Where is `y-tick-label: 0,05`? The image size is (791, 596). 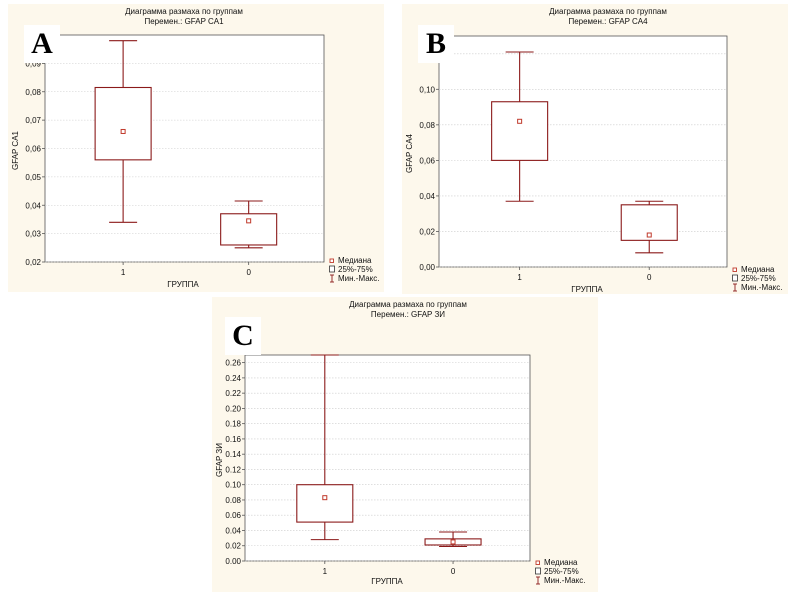
y-tick-label: 0,05 is located at coordinates (33, 177).